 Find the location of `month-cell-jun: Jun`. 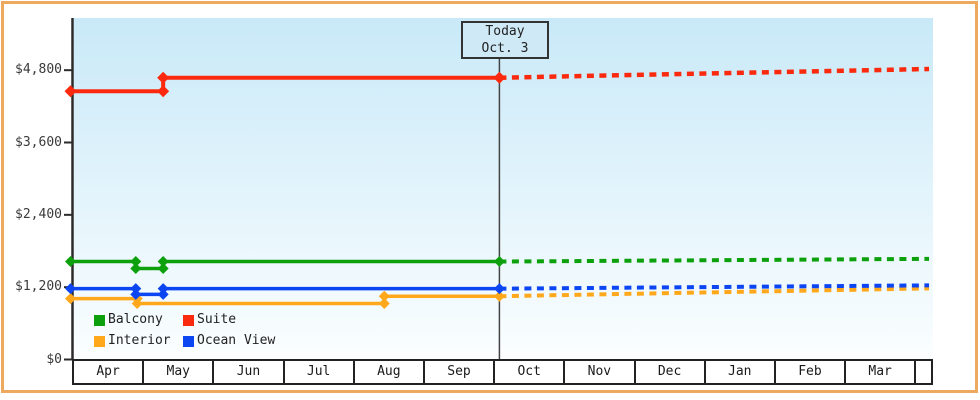

month-cell-jun: Jun is located at coordinates (249, 372).